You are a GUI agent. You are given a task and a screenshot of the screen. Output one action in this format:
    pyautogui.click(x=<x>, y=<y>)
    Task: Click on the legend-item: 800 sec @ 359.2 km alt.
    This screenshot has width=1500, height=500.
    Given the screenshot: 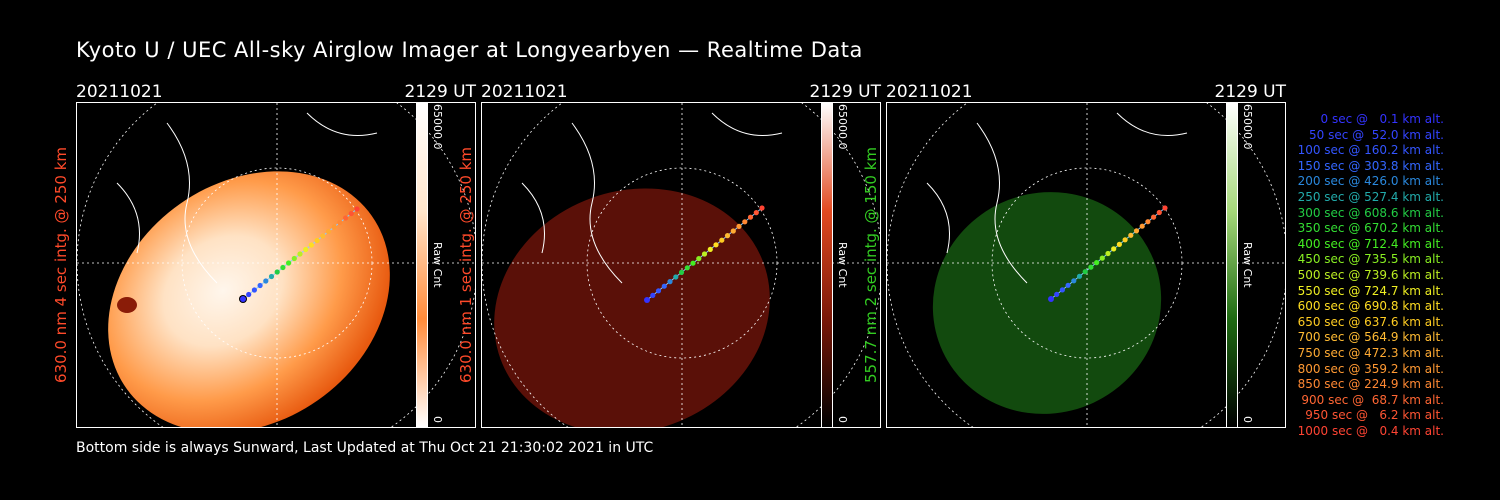 What is the action you would take?
    pyautogui.click(x=1370, y=368)
    